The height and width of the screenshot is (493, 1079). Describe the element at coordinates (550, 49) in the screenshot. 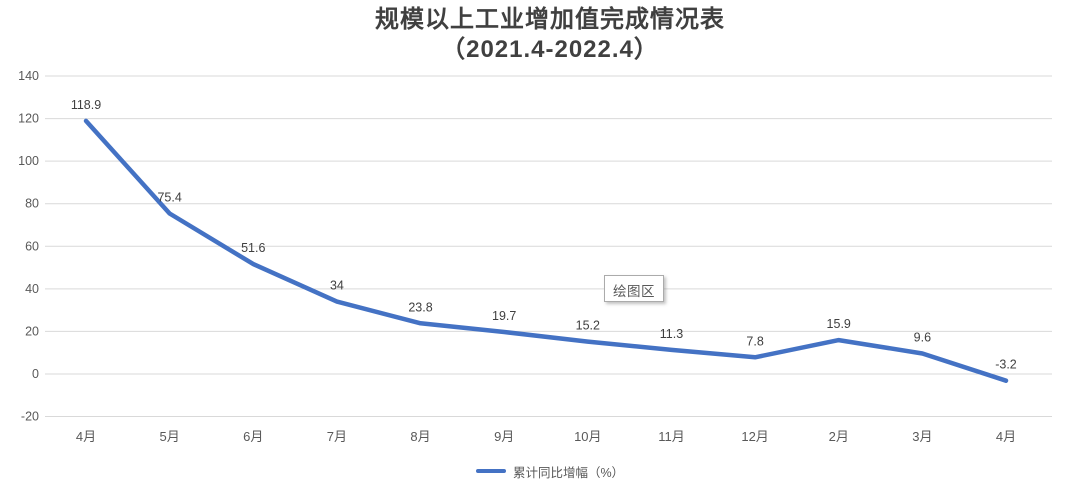

I see `chart-subtitle: （2021.4-2022.4）` at that location.